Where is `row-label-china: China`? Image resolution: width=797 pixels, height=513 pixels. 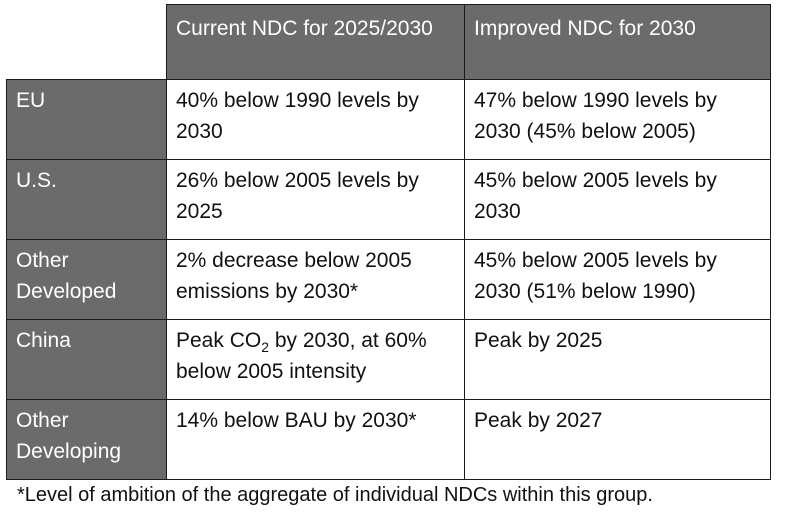 row-label-china: China is located at coordinates (86, 359).